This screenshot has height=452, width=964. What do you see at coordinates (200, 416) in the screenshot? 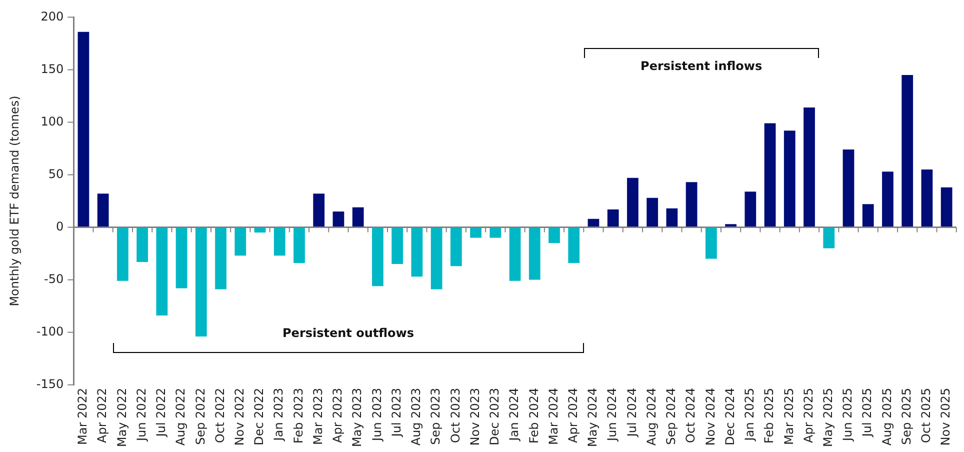
I see `x-tick-label: Sep 2022` at bounding box center [200, 416].